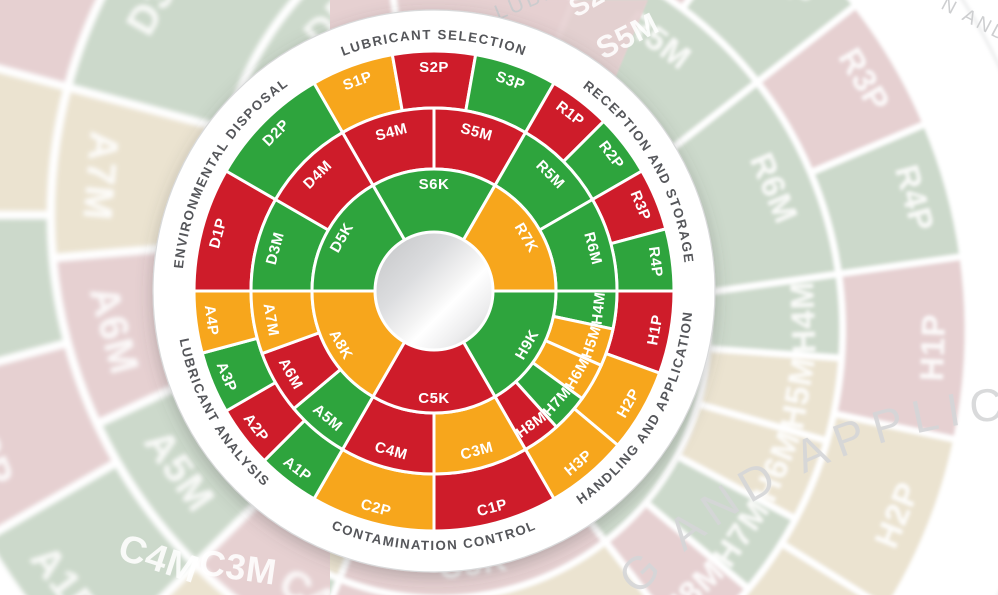  Describe the element at coordinates (358, 238) in the screenshot. I see `segment-D5K` at that location.